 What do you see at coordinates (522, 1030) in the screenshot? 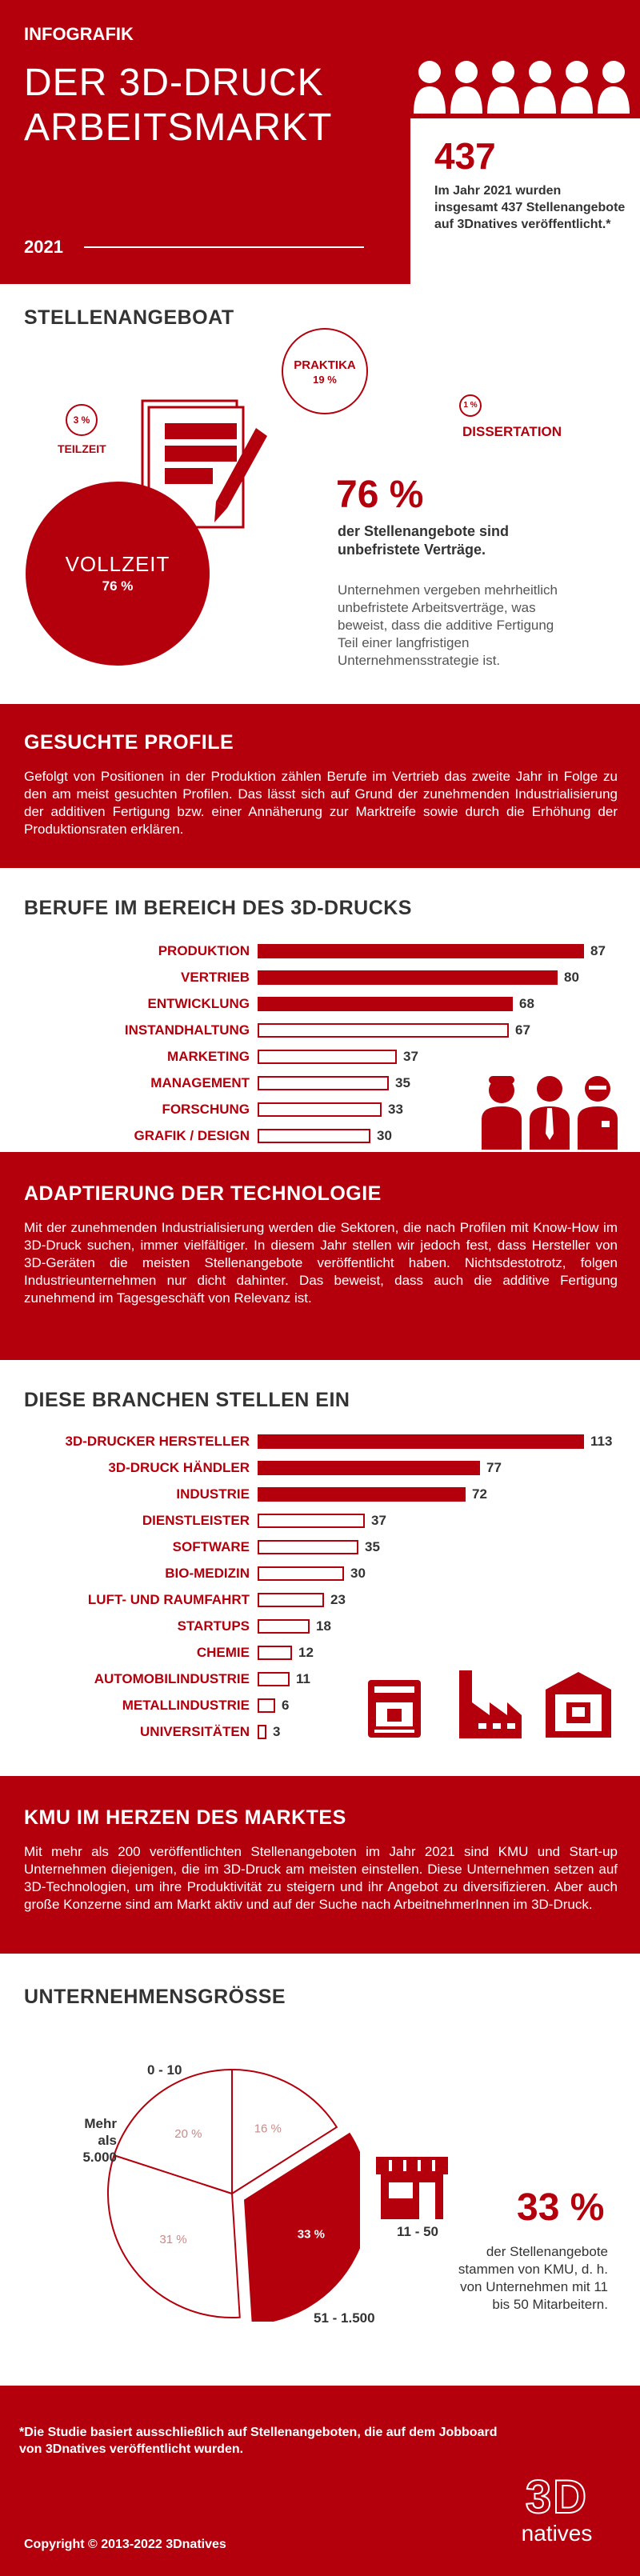
I see `jobs-value: 67` at bounding box center [522, 1030].